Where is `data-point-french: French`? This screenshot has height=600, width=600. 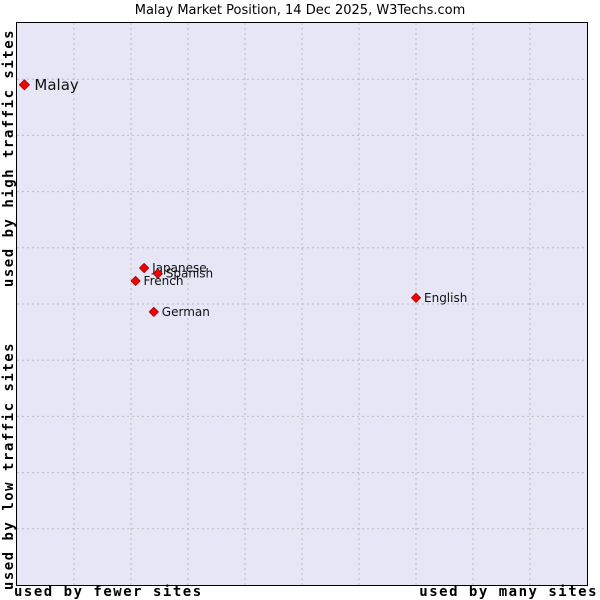
data-point-french: French is located at coordinates (157, 281).